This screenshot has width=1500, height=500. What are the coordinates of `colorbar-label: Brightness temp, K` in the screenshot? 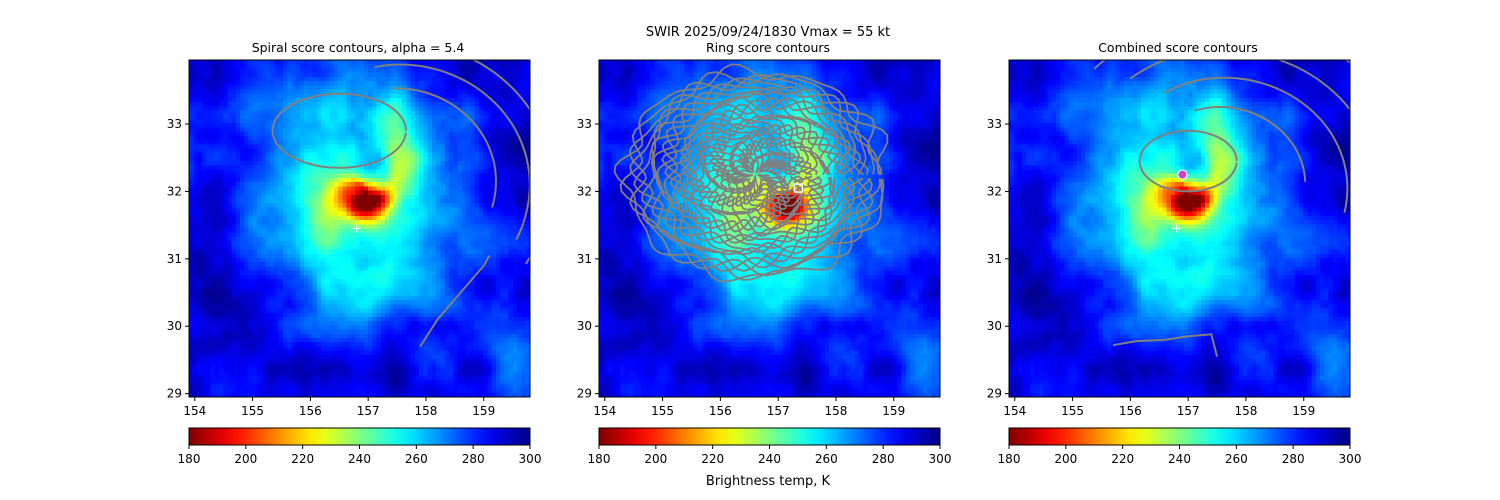 It's located at (768, 481).